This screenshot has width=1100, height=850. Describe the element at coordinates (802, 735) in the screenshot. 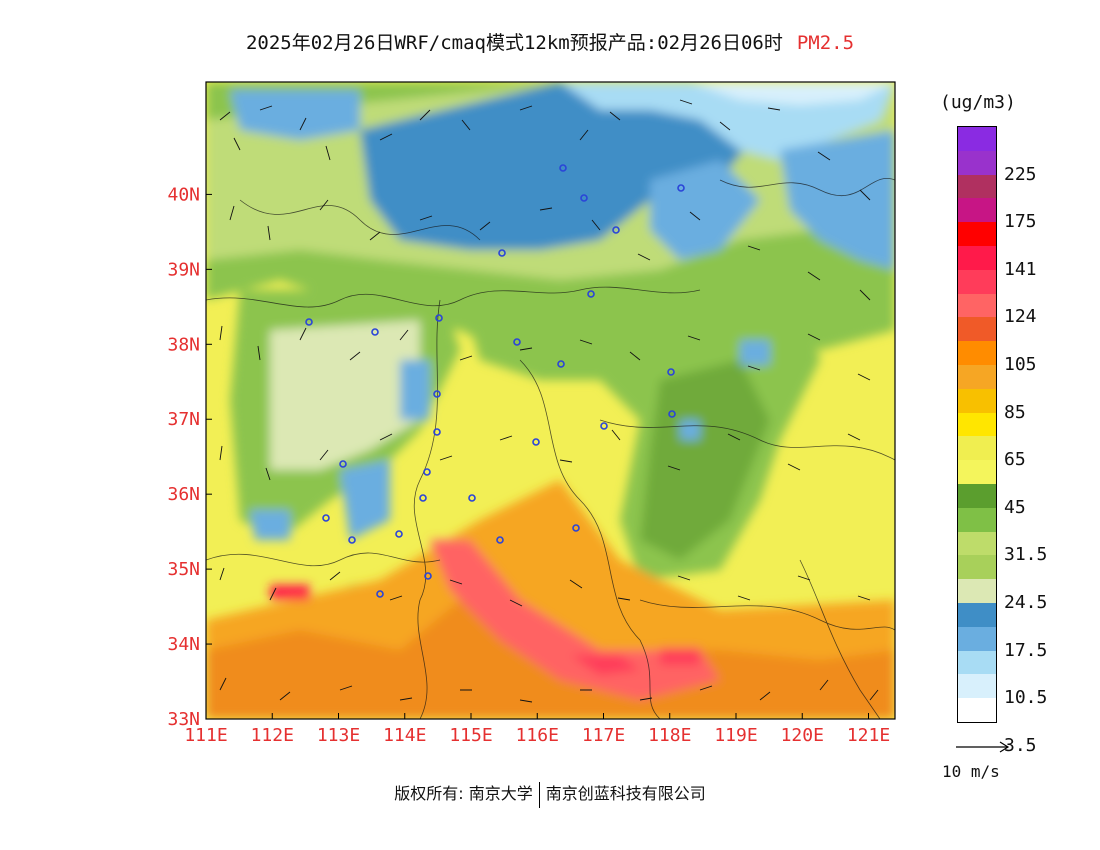

I see `lon-label: 120E` at that location.